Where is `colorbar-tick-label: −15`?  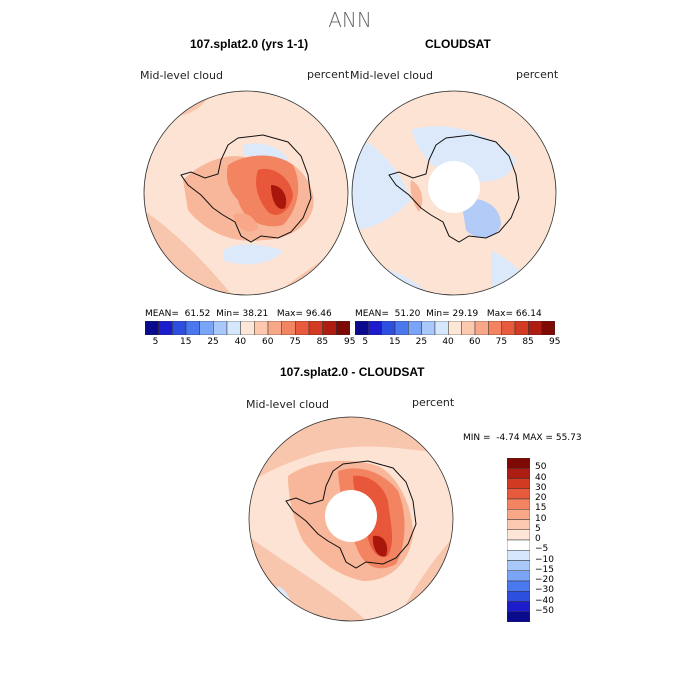 colorbar-tick-label: −15 is located at coordinates (544, 569).